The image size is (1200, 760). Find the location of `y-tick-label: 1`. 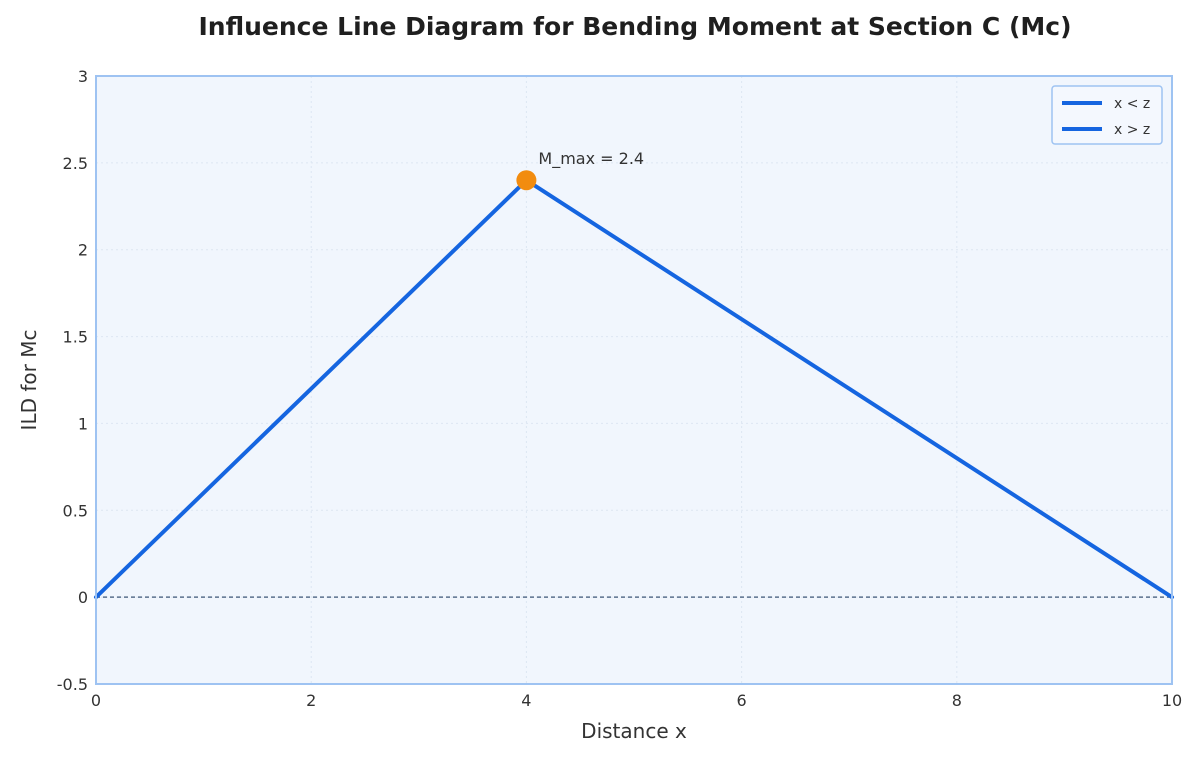

y-tick-label: 1 is located at coordinates (83, 423).